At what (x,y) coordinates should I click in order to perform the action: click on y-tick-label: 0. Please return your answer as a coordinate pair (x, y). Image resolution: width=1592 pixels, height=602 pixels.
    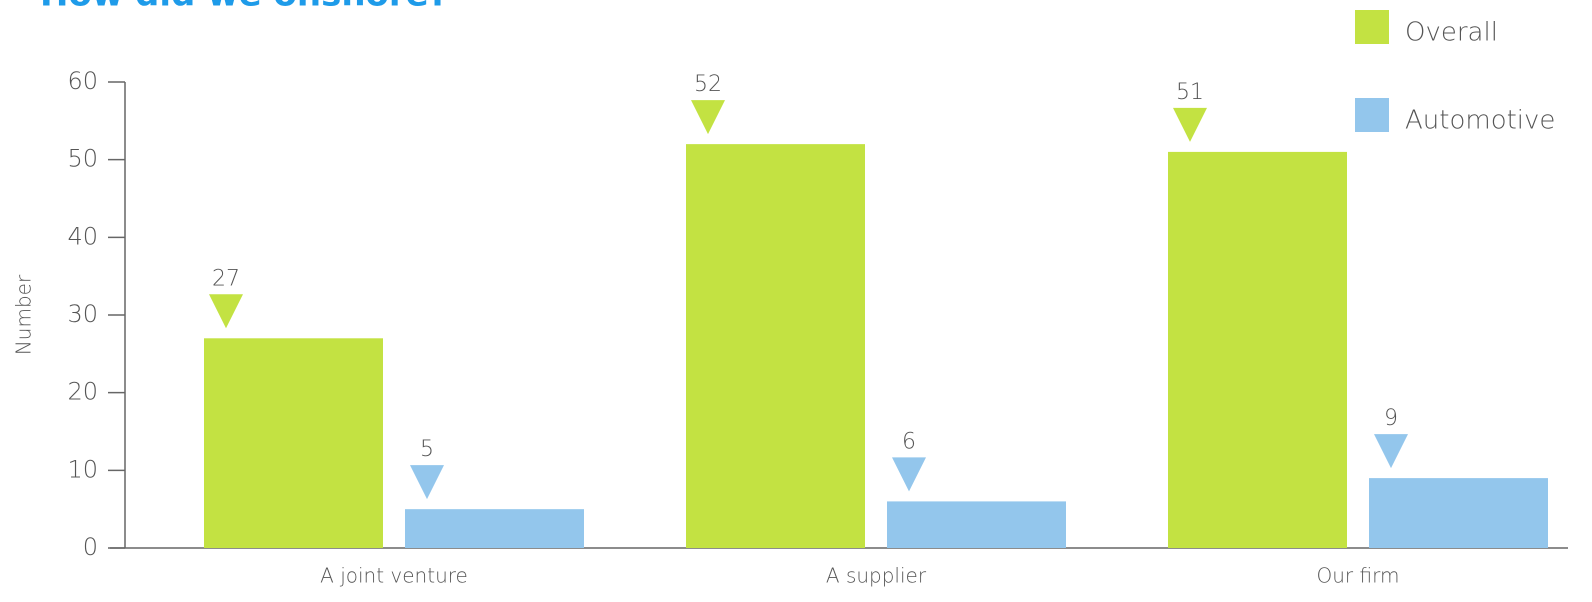
    Looking at the image, I should click on (90, 547).